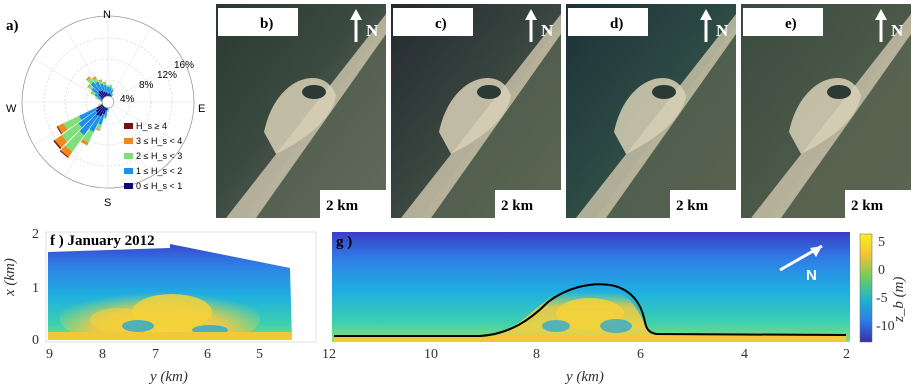  Describe the element at coordinates (35, 288) in the screenshot. I see `y-tick-1: 1` at that location.